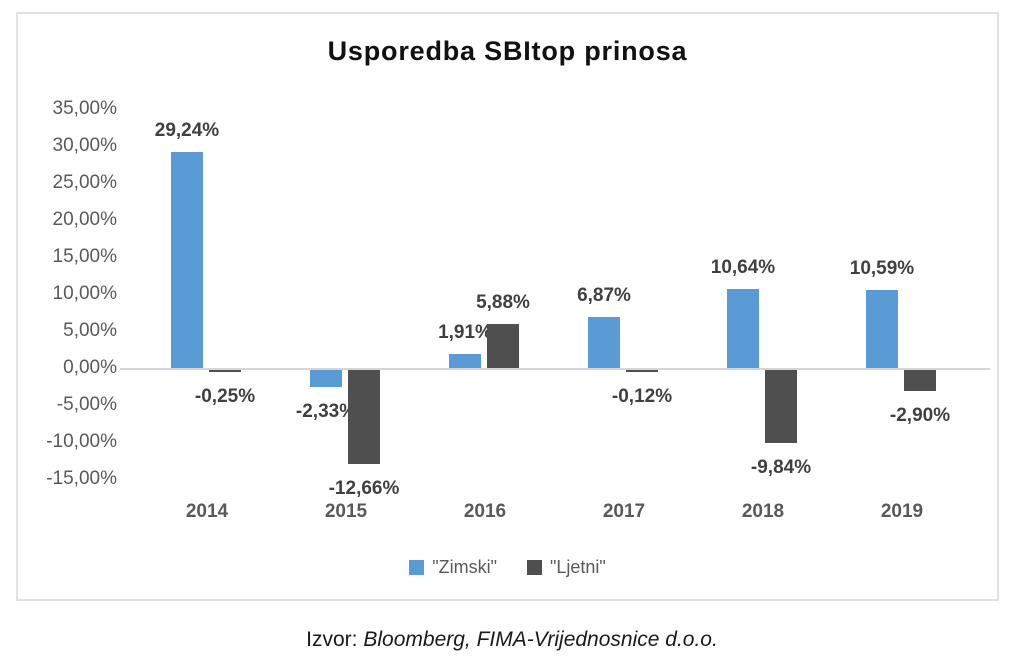  I want to click on y-axis-tick-label: 25,00%, so click(84, 182).